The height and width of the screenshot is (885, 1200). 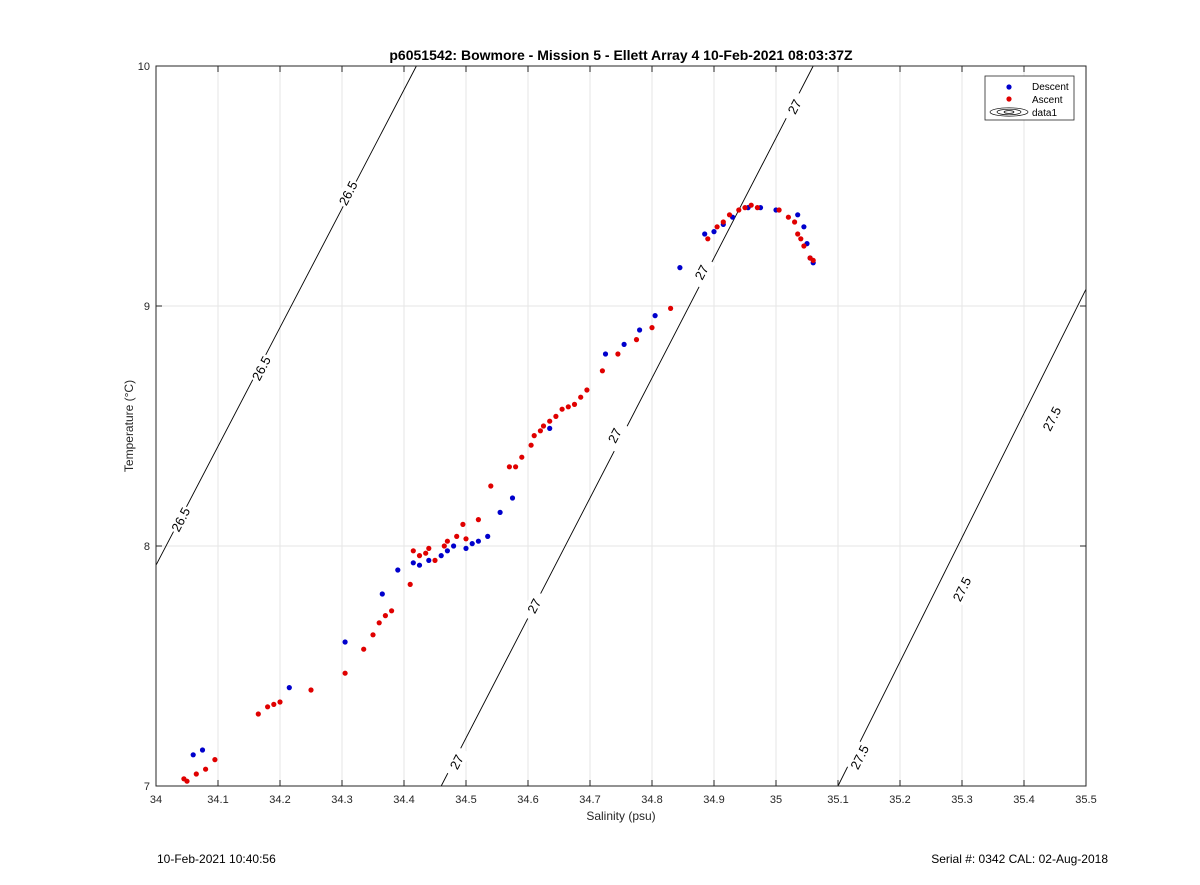 I want to click on legend-data1-label: data1, so click(x=1044, y=113).